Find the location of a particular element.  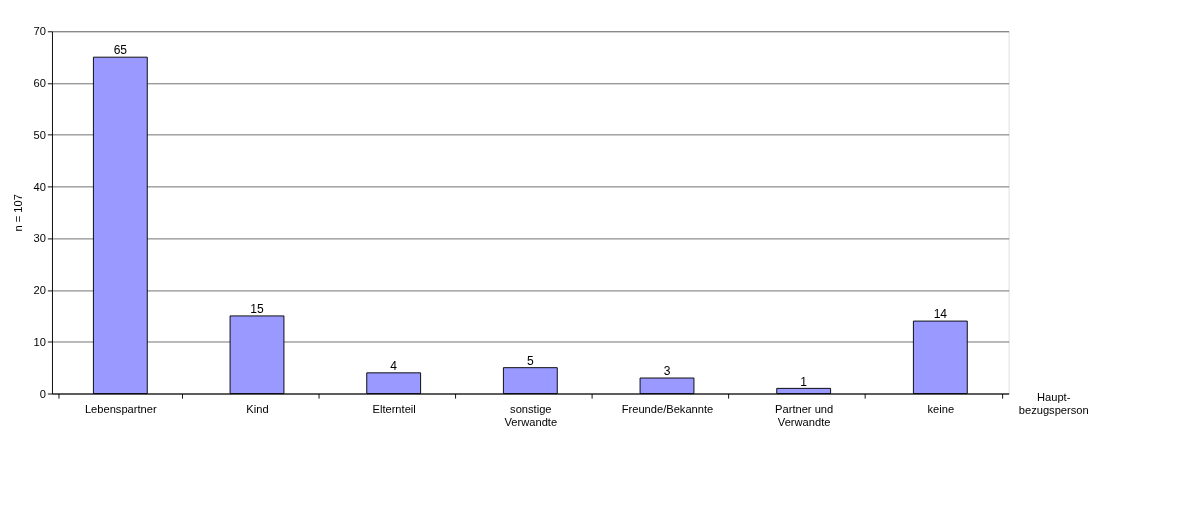

y-tick-label: 50 is located at coordinates (39, 134).